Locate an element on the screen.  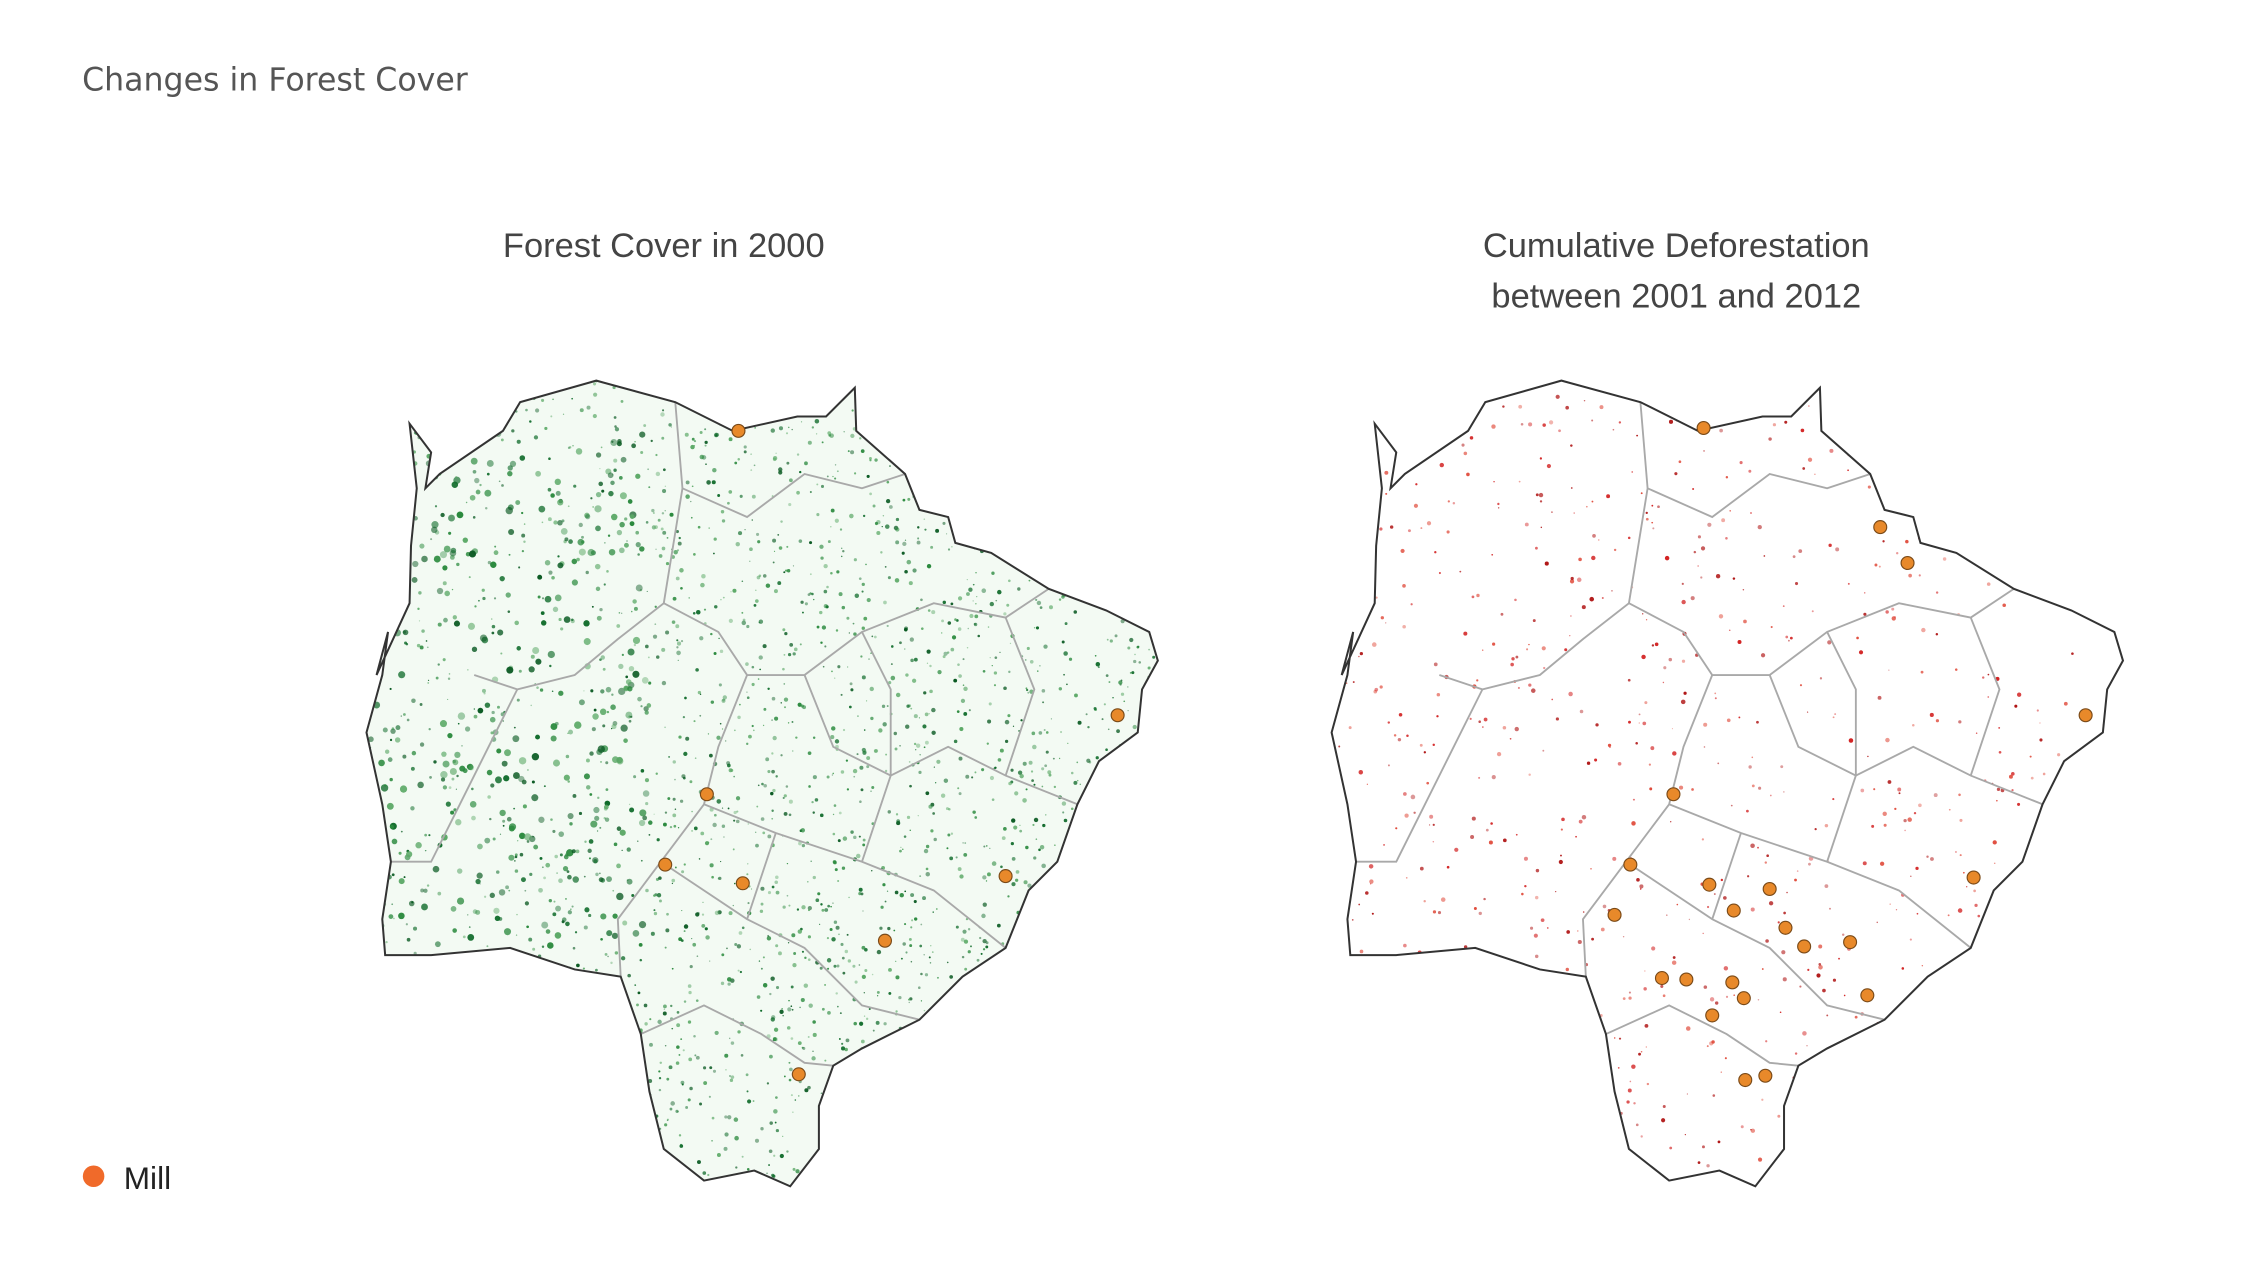
mill-marker is located at coordinates (1614, 914).